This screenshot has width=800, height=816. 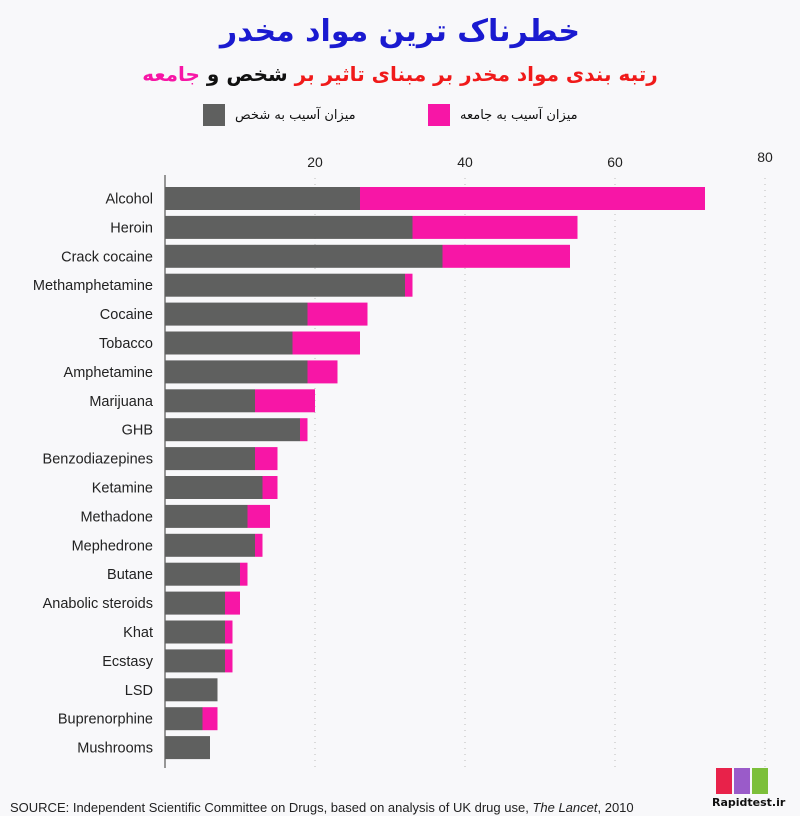 I want to click on category-label: Mephedrone, so click(x=112, y=546).